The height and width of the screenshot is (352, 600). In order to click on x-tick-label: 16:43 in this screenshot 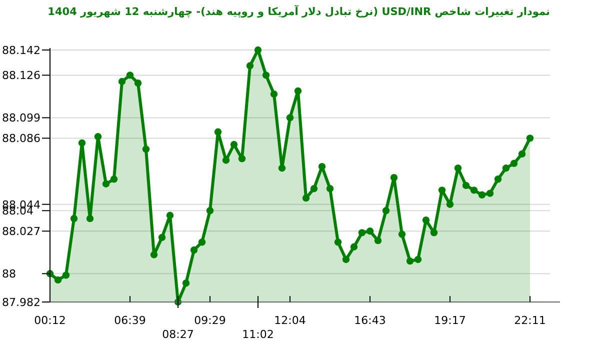, I will do `click(370, 320)`.